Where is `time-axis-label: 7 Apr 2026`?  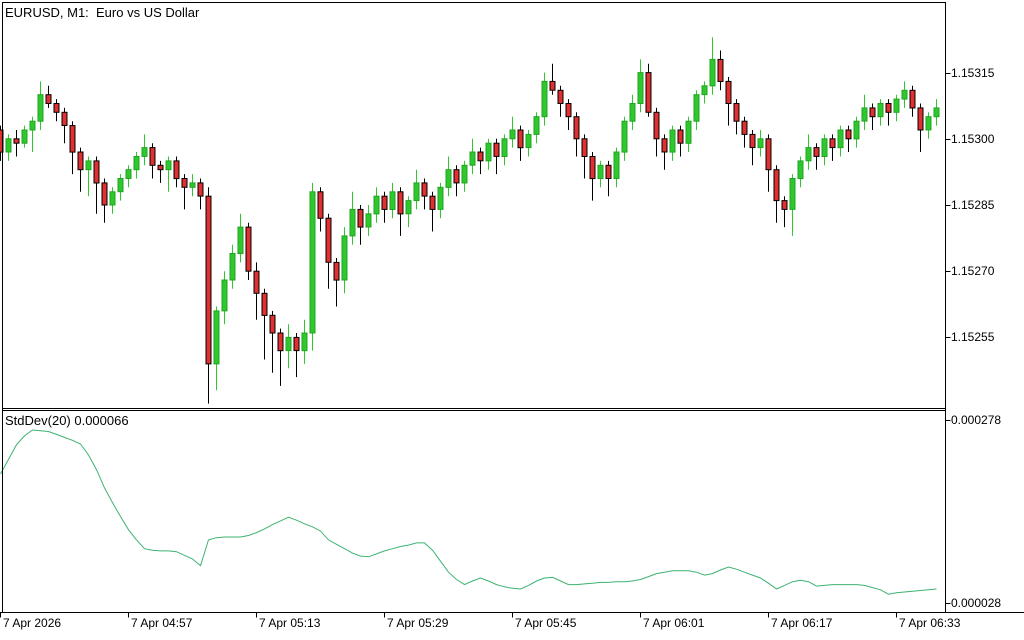
time-axis-label: 7 Apr 2026 is located at coordinates (32, 623).